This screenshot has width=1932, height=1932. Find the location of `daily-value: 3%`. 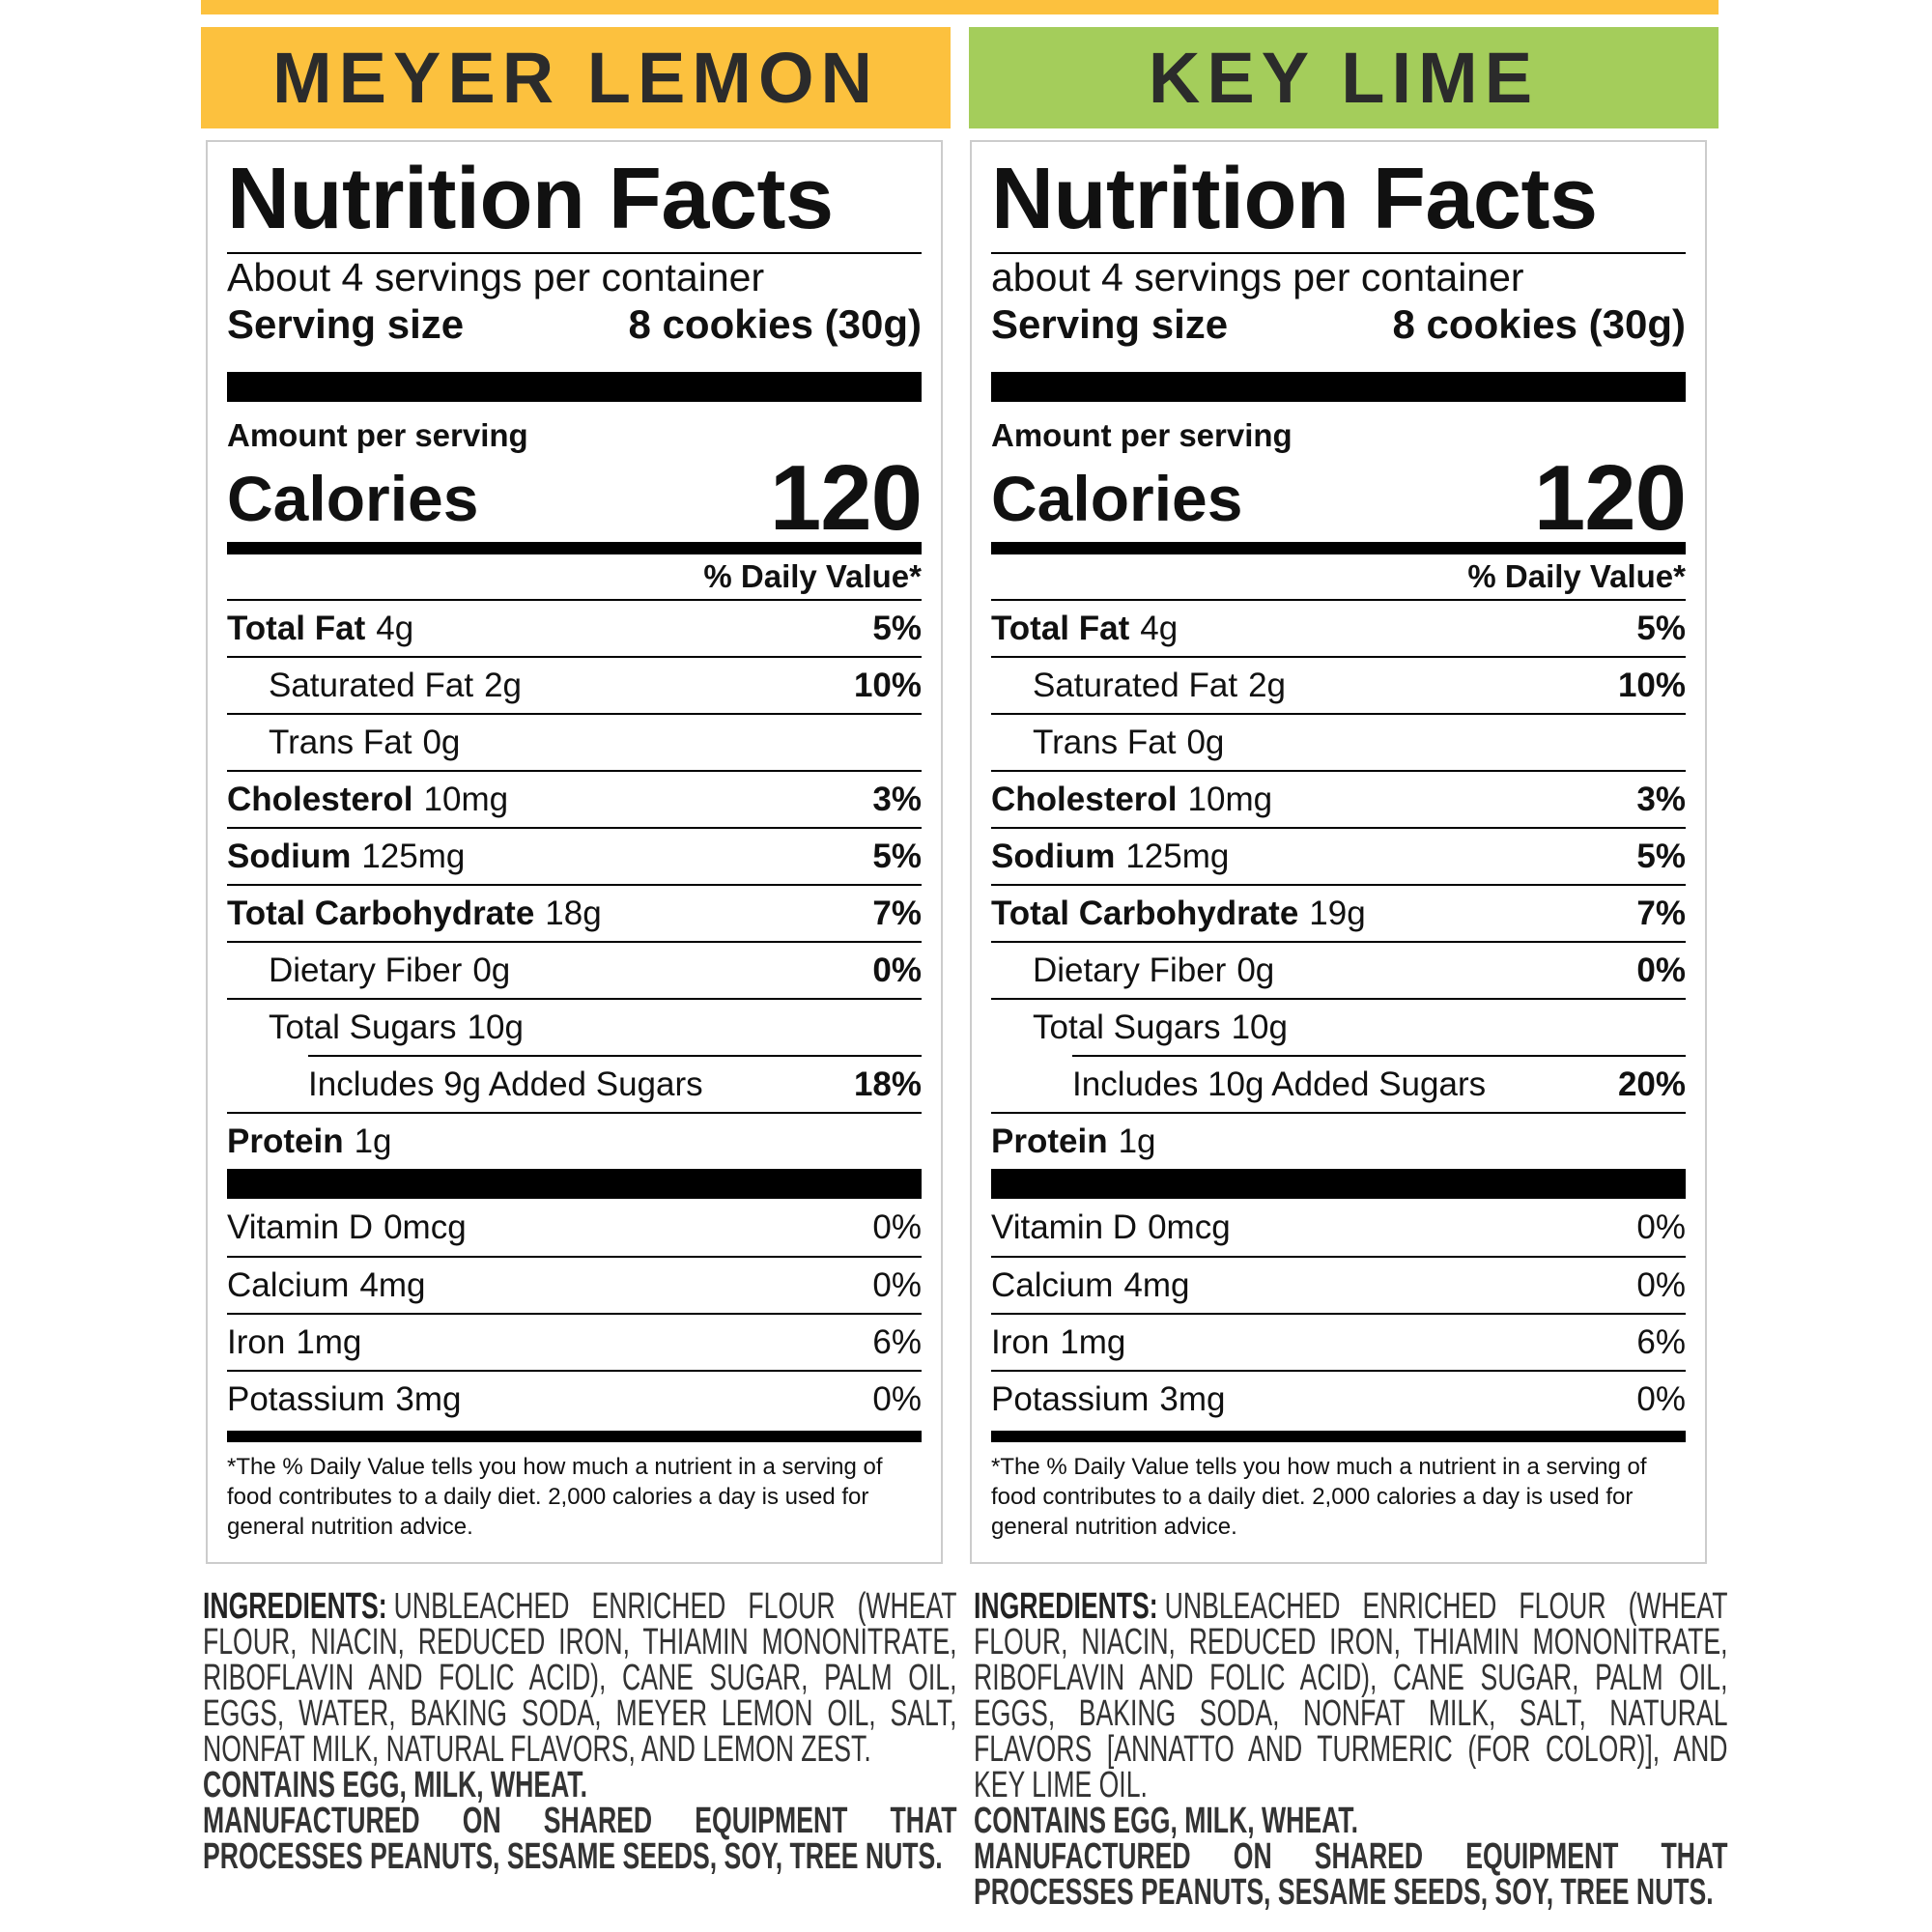

daily-value: 3% is located at coordinates (1661, 799).